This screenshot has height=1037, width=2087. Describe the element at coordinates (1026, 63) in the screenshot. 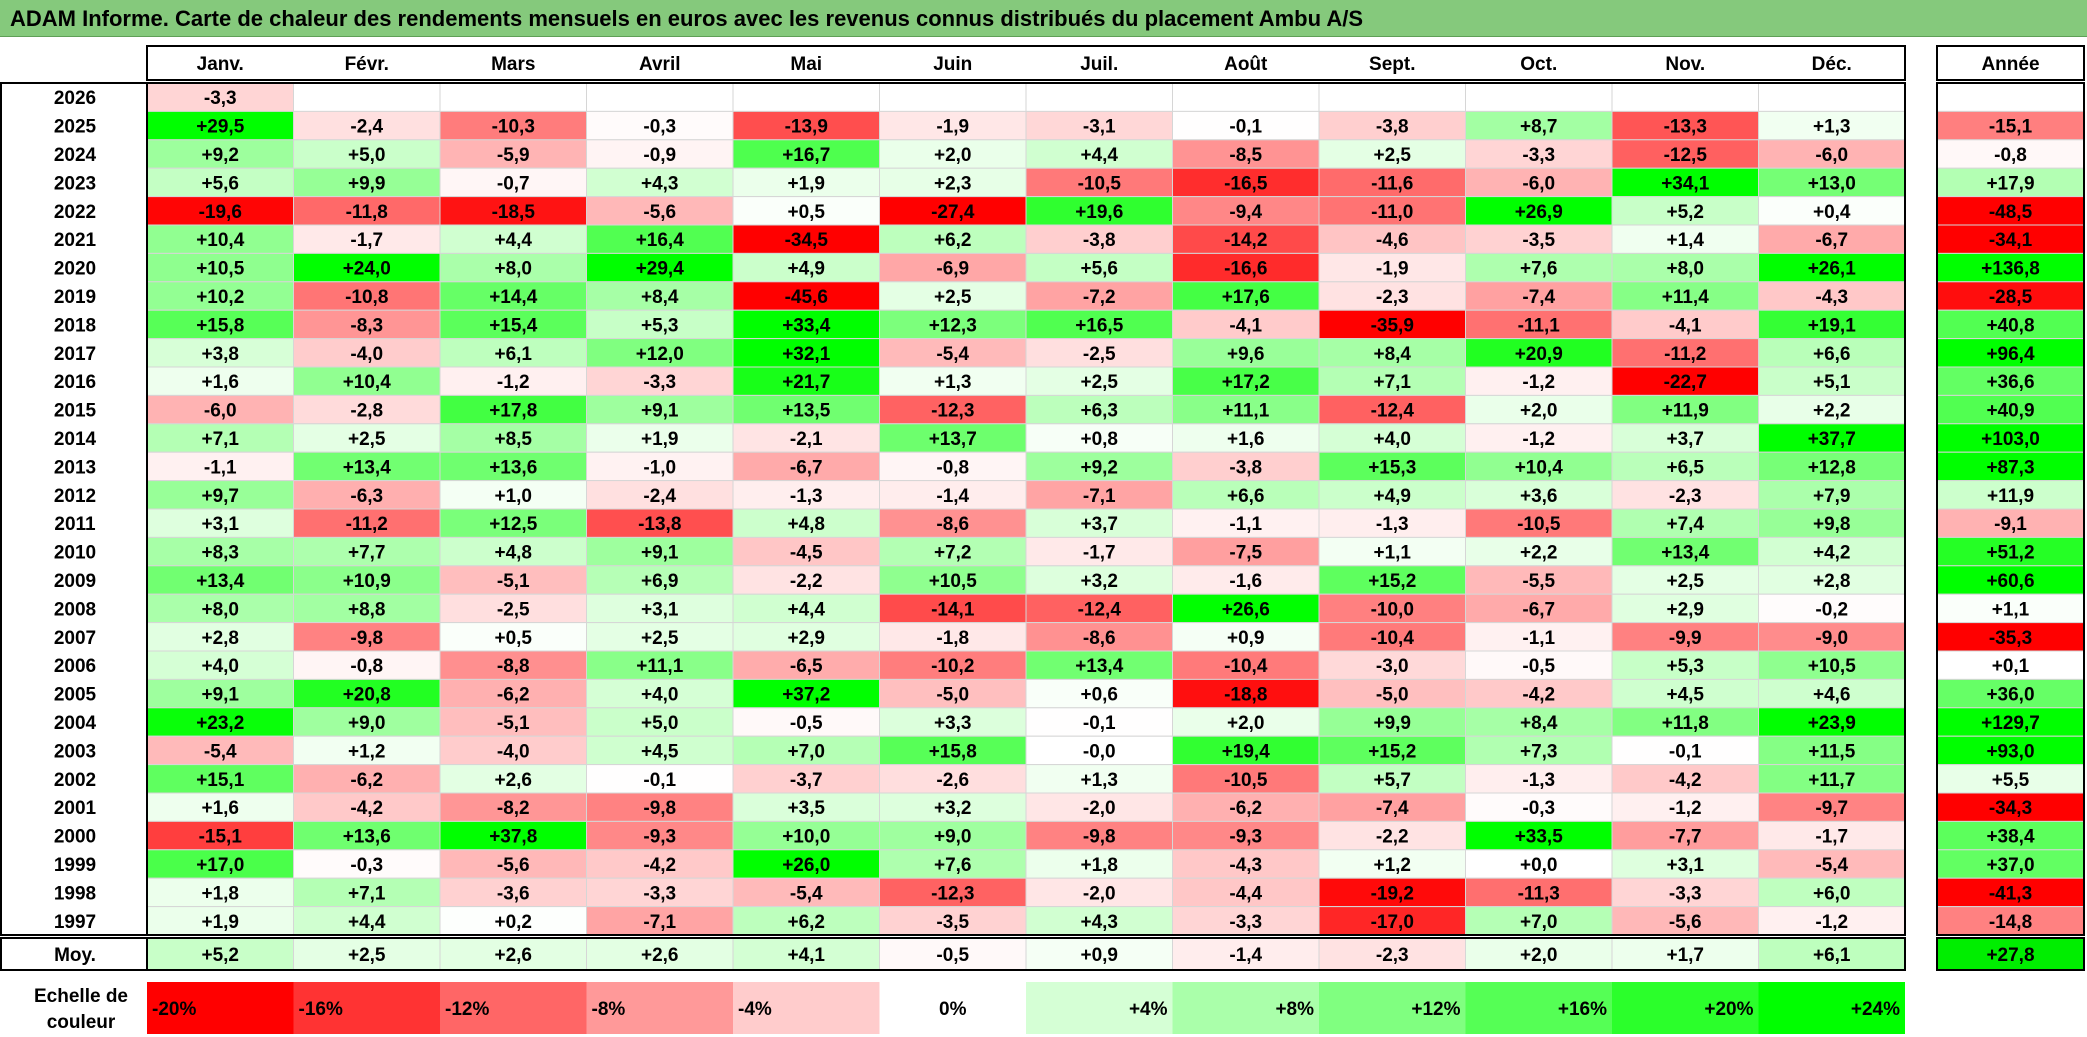

I see `month-header-frame` at that location.